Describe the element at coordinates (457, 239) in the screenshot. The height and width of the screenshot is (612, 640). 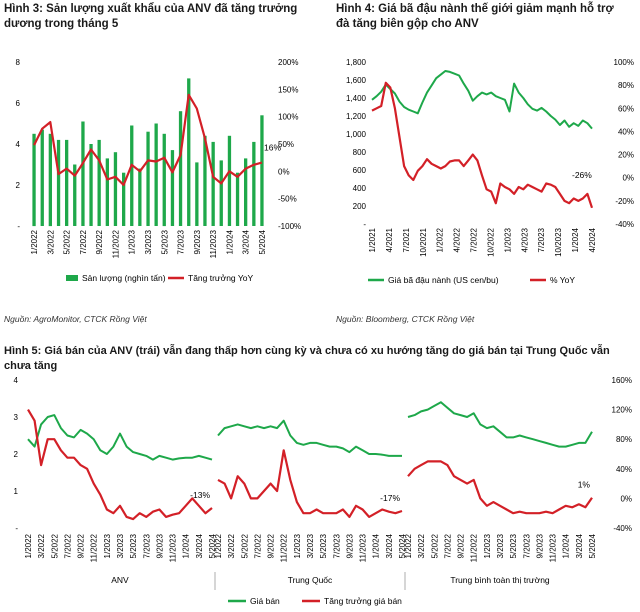
I see `fig4-x-tick: 4/2022` at that location.